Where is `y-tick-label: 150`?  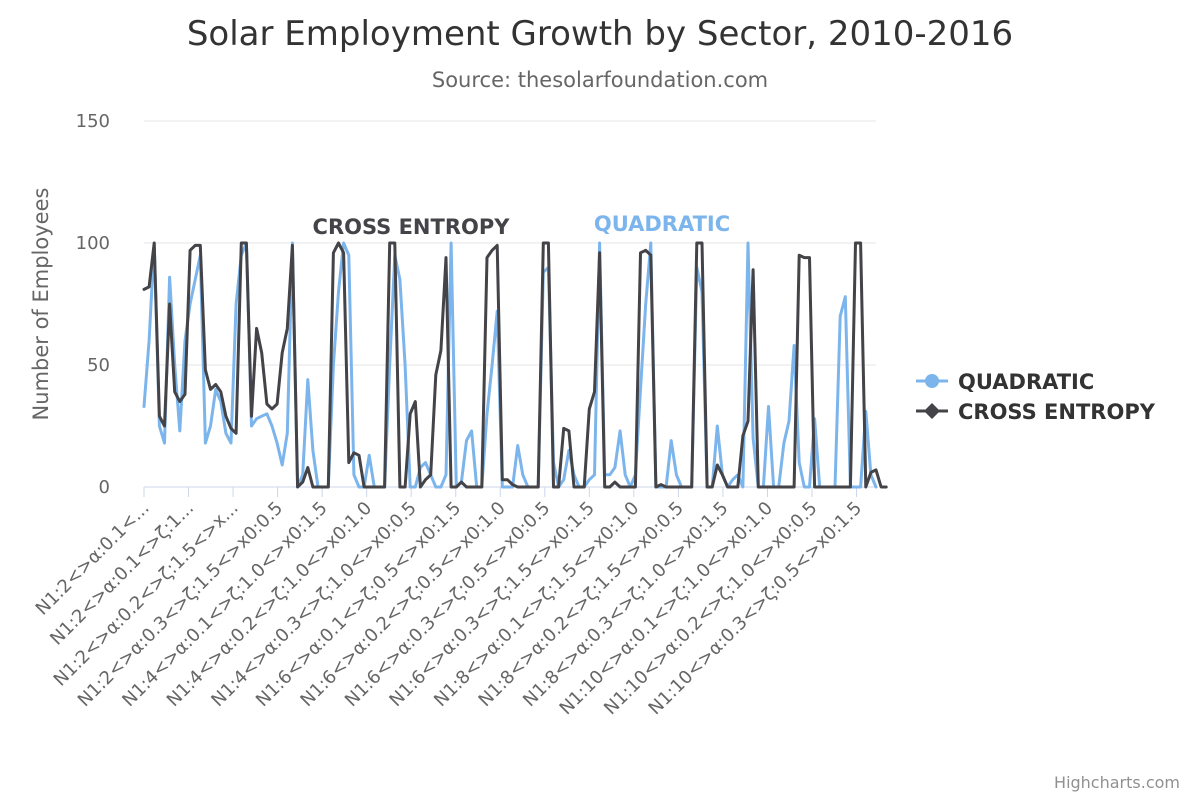
y-tick-label: 150 is located at coordinates (93, 121).